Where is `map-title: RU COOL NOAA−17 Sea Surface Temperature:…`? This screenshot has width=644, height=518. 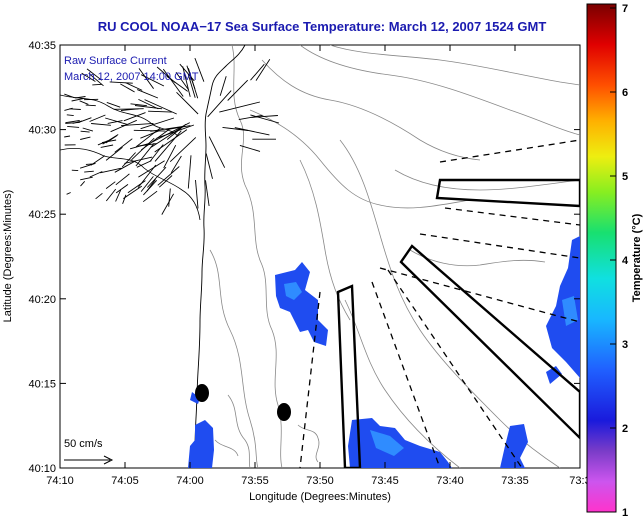 map-title: RU COOL NOAA−17 Sea Surface Temperature:… is located at coordinates (322, 26).